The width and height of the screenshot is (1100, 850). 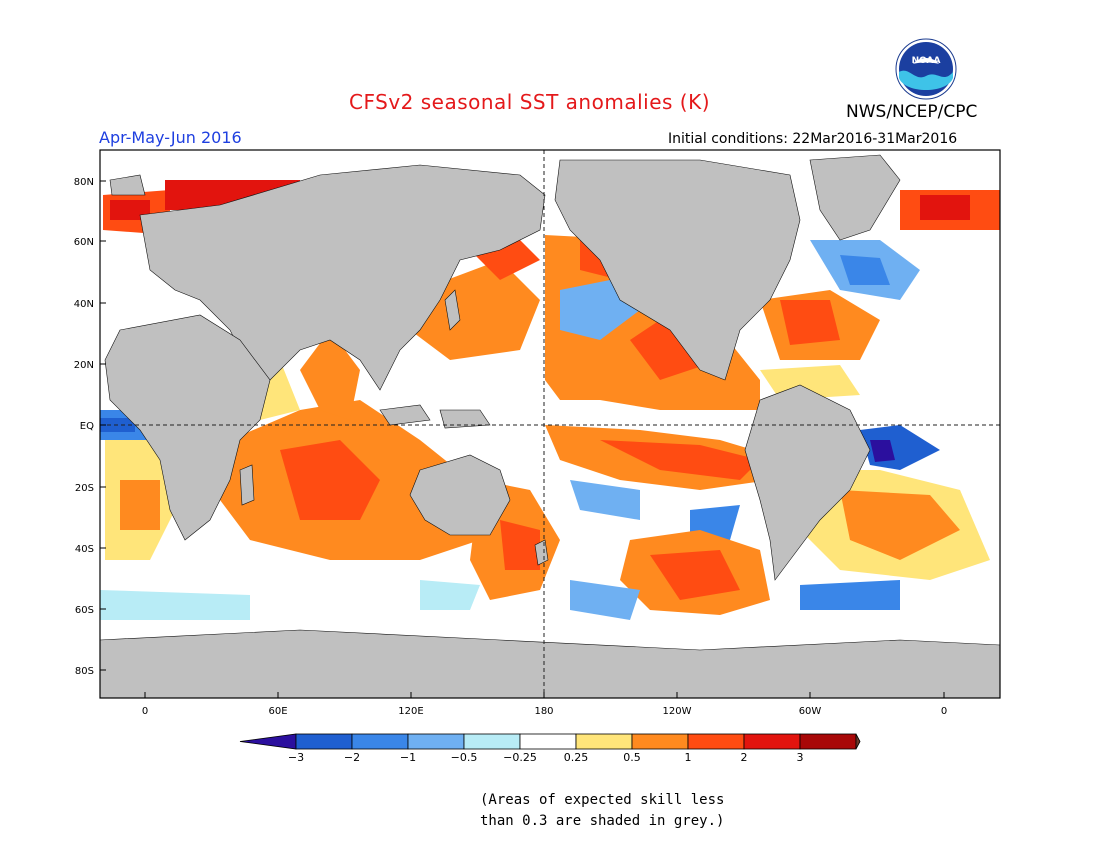 What do you see at coordinates (277, 711) in the screenshot?
I see `lon-label: 60E` at bounding box center [277, 711].